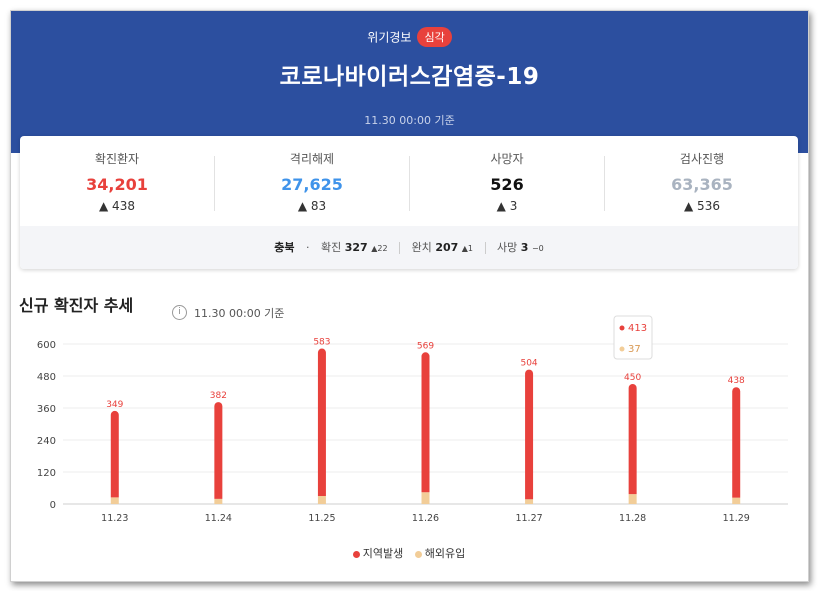  What do you see at coordinates (445, 553) in the screenshot?
I see `legend-label: 해외유입` at bounding box center [445, 553].